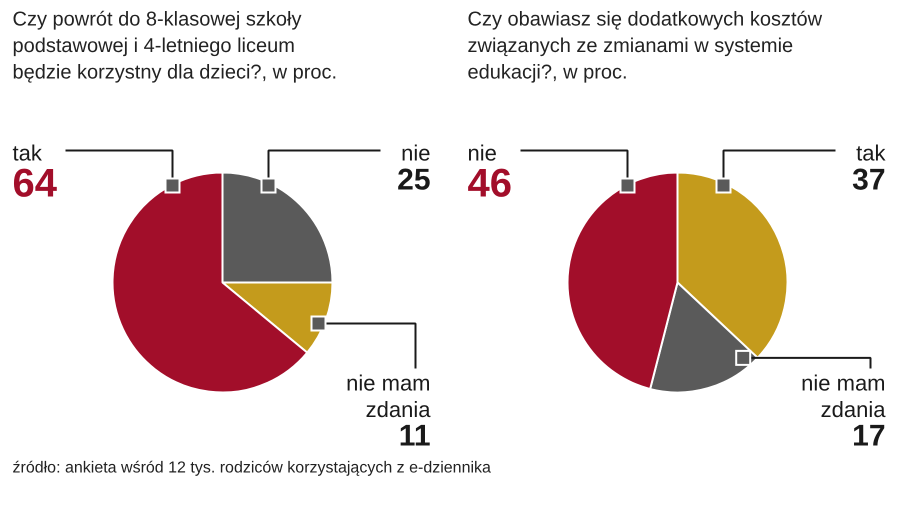 This screenshot has height=512, width=910. I want to click on data-label: 37, so click(869, 180).